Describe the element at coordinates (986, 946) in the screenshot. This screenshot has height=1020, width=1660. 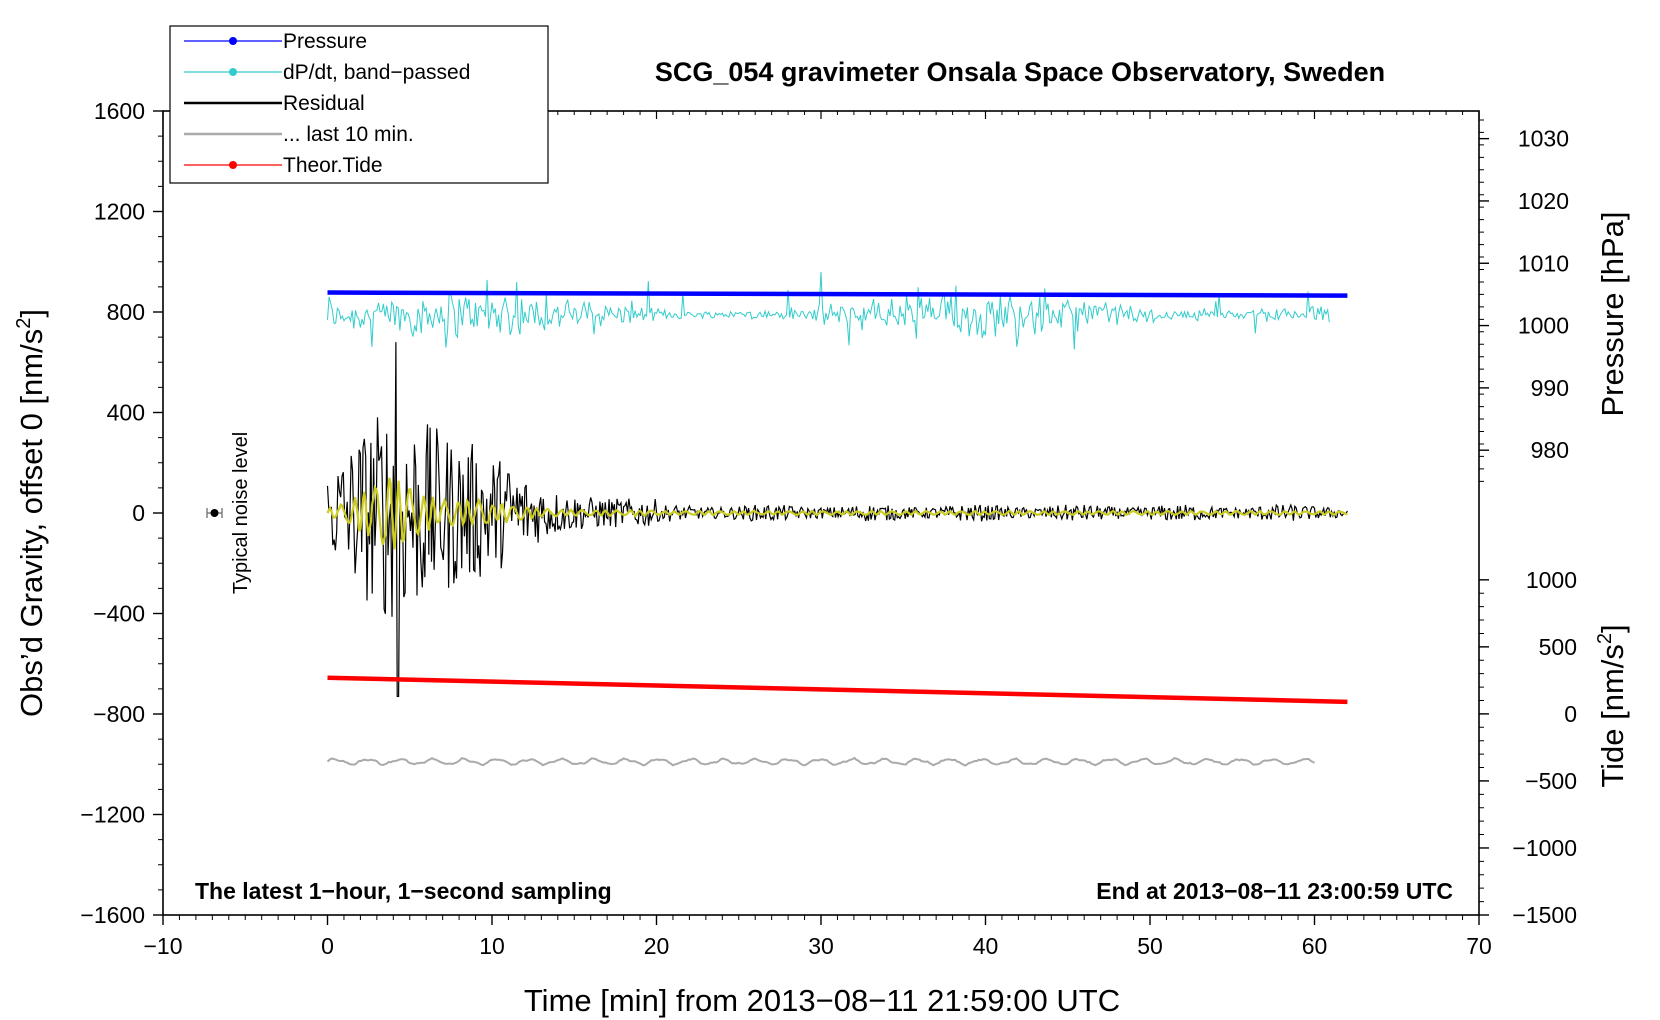
I see `x-tick-label: 40` at that location.